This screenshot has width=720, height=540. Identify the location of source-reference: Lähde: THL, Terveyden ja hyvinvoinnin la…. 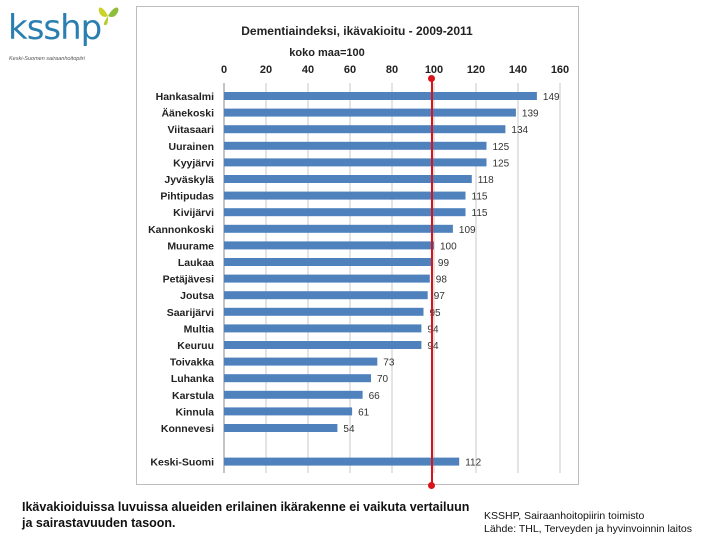
(588, 529).